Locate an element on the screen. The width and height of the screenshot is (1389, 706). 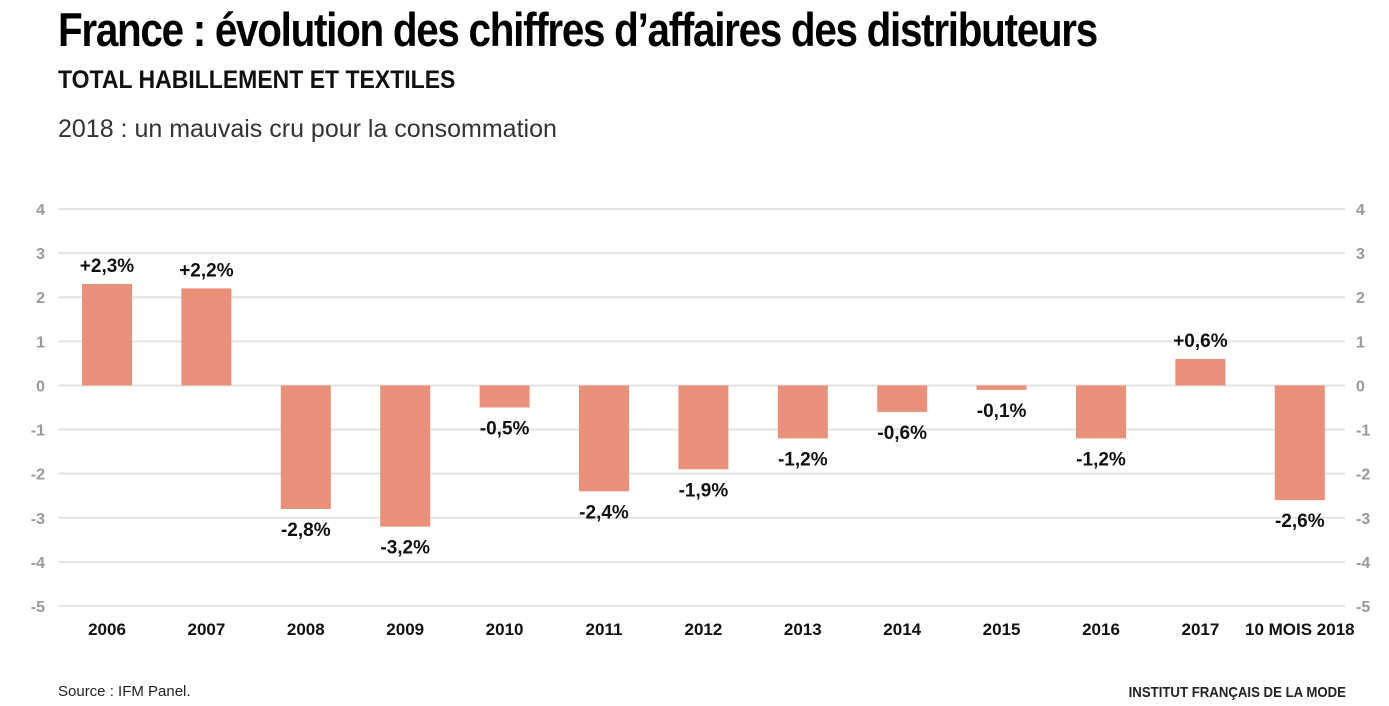
y-tick-label-left: -2 is located at coordinates (38, 475).